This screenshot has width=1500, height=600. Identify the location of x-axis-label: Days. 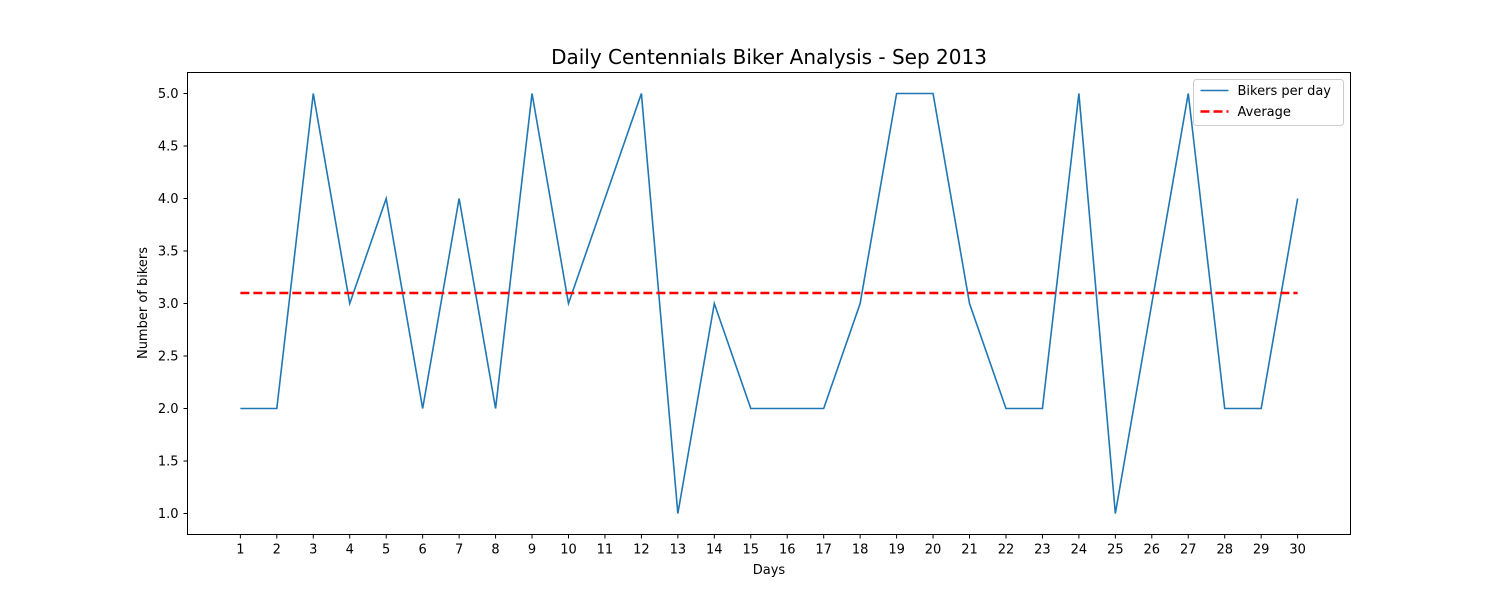
(769, 570).